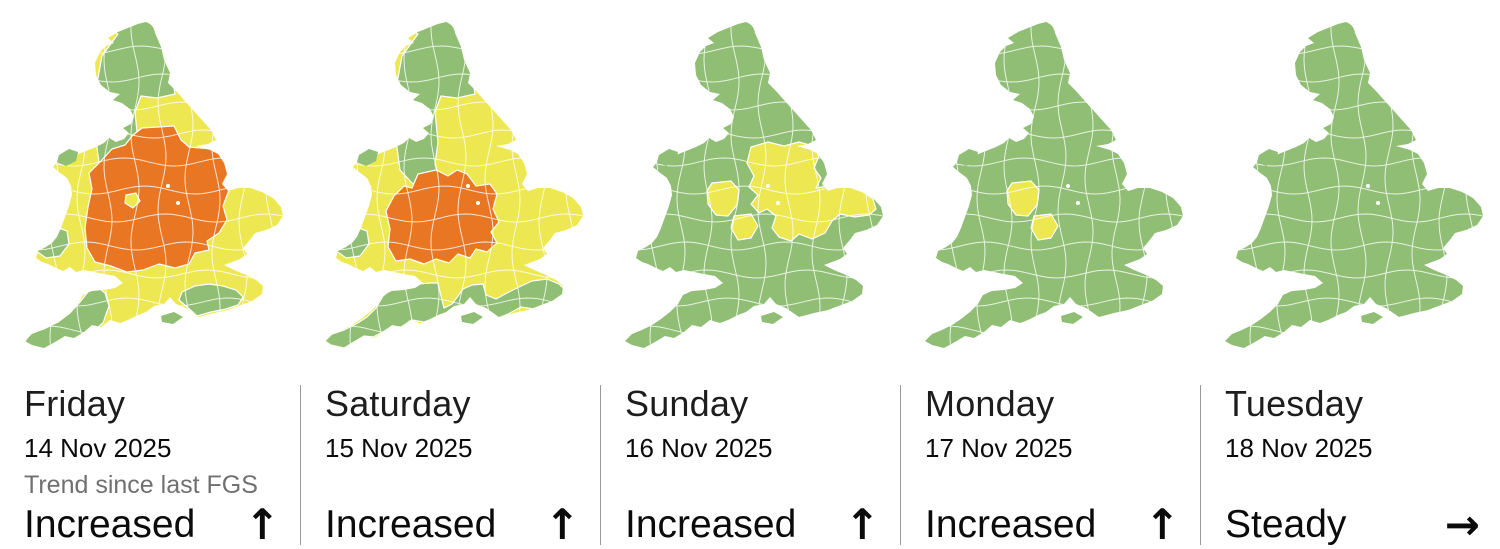 The width and height of the screenshot is (1500, 549). I want to click on day-info: Tuesday 18 Nov 2025 Steady →, so click(1350, 466).